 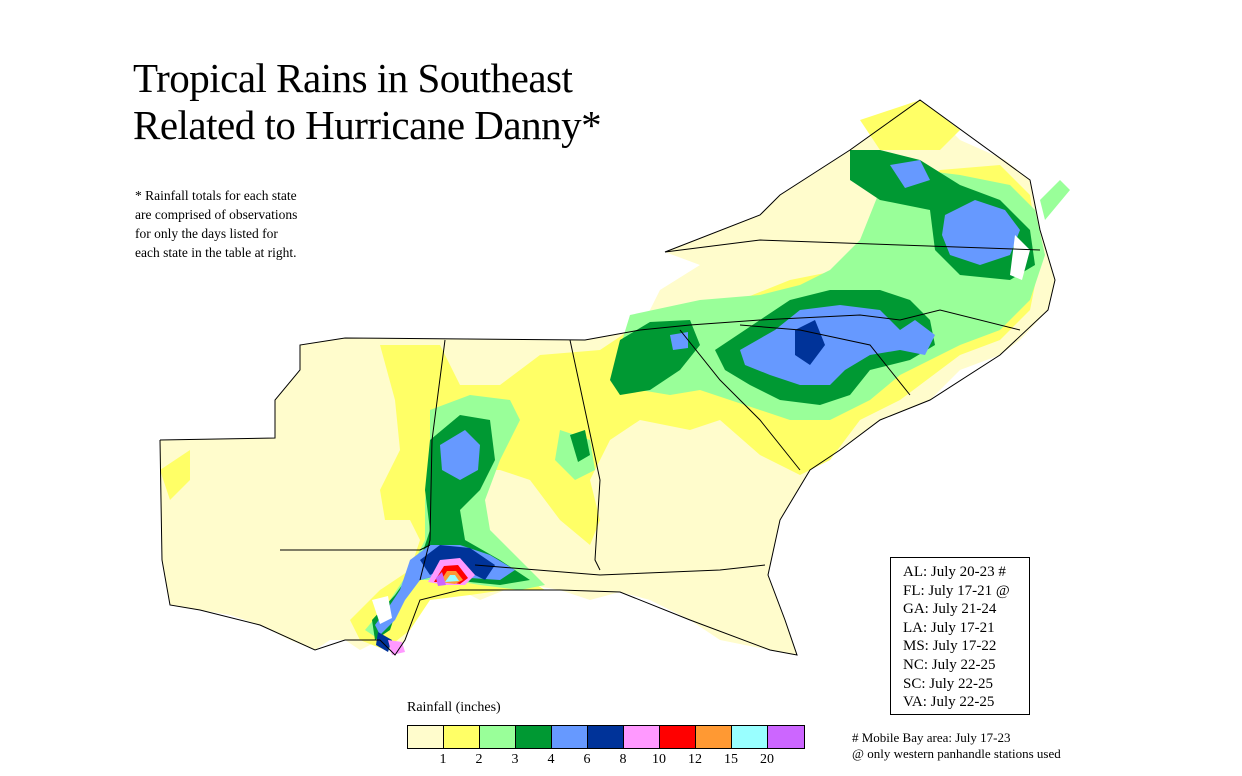 I want to click on state-date-row: GA: July 21-24, so click(x=950, y=609).